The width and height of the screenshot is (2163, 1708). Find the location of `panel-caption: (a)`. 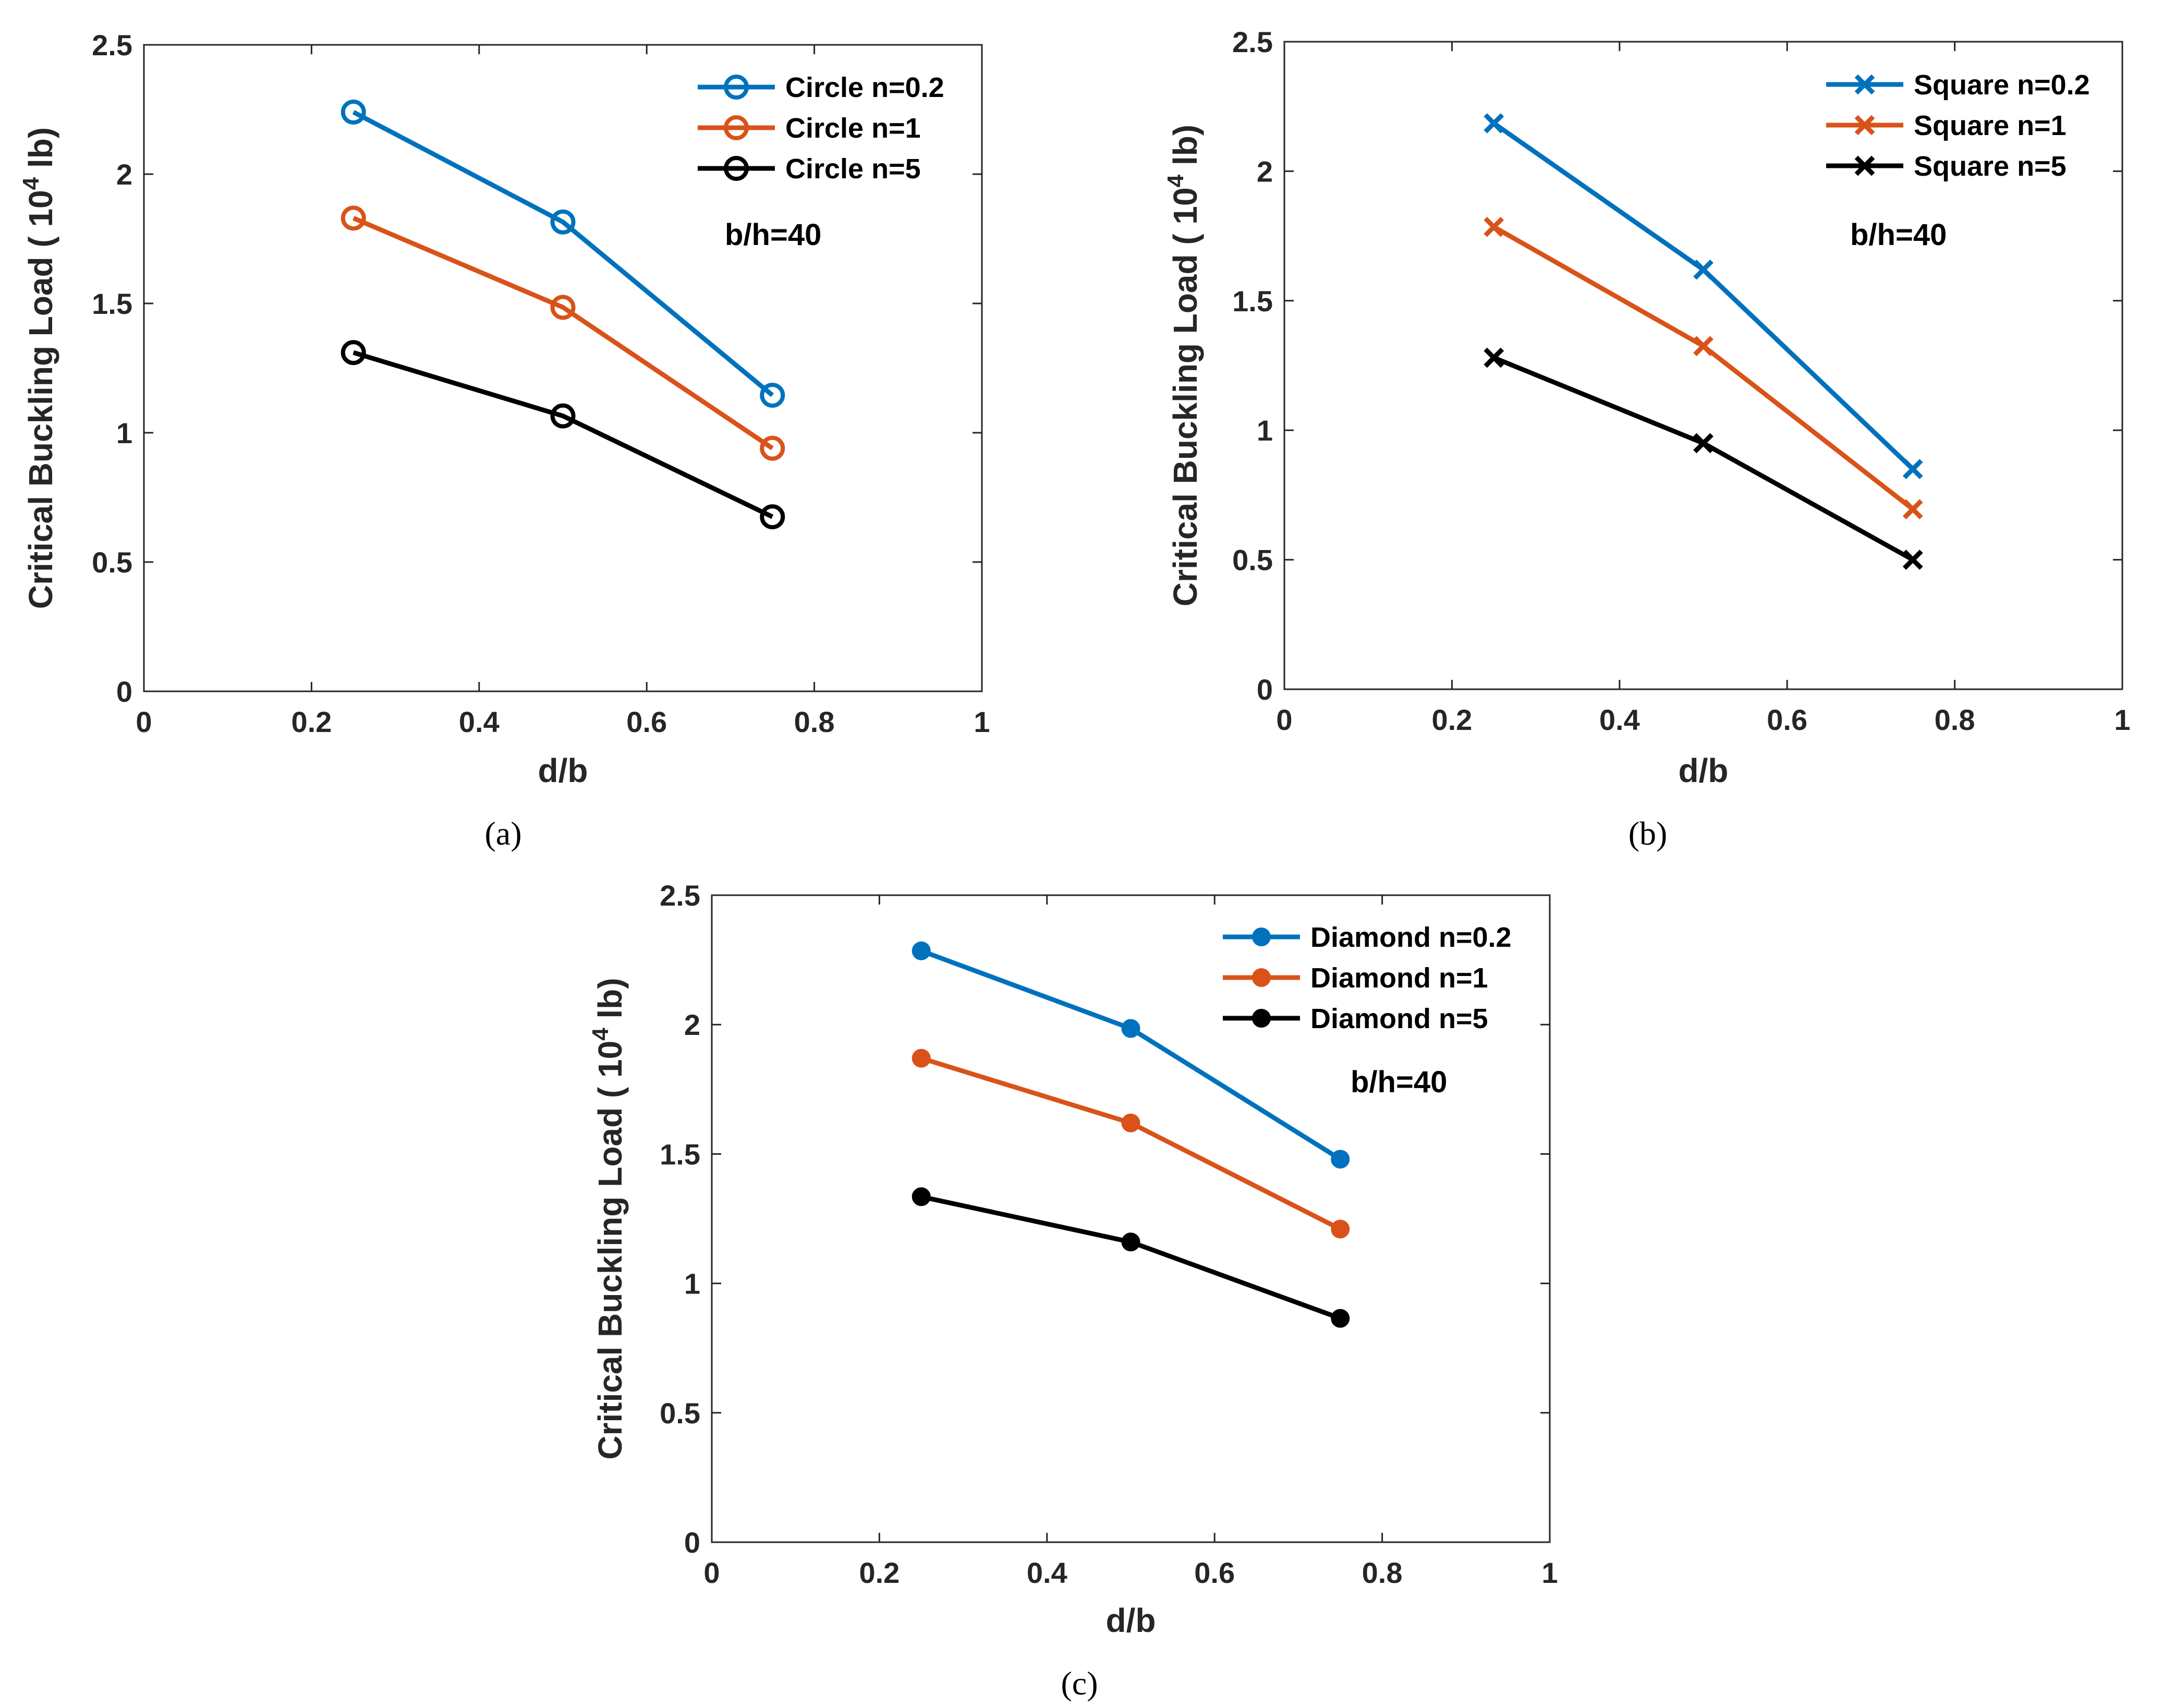

panel-caption: (a) is located at coordinates (502, 833).